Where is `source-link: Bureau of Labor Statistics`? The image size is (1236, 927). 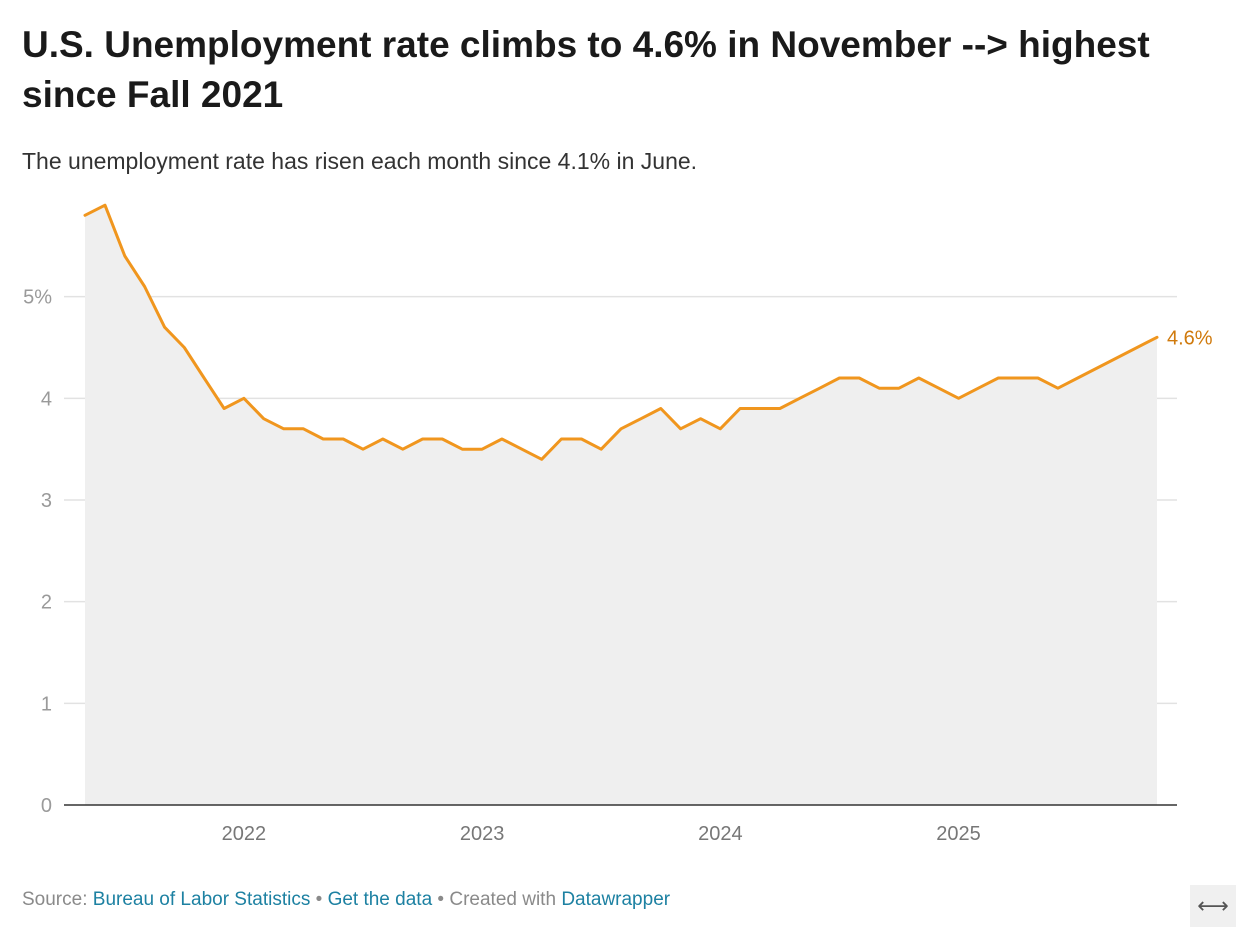 source-link: Bureau of Labor Statistics is located at coordinates (201, 899).